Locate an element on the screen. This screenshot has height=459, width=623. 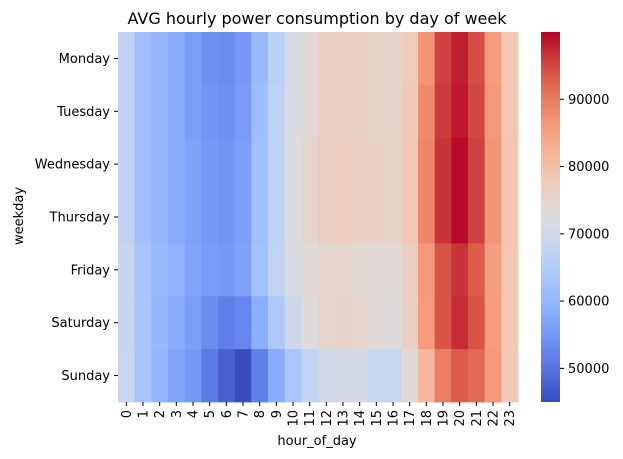
y-tick-label: Thursday is located at coordinates (80, 218).